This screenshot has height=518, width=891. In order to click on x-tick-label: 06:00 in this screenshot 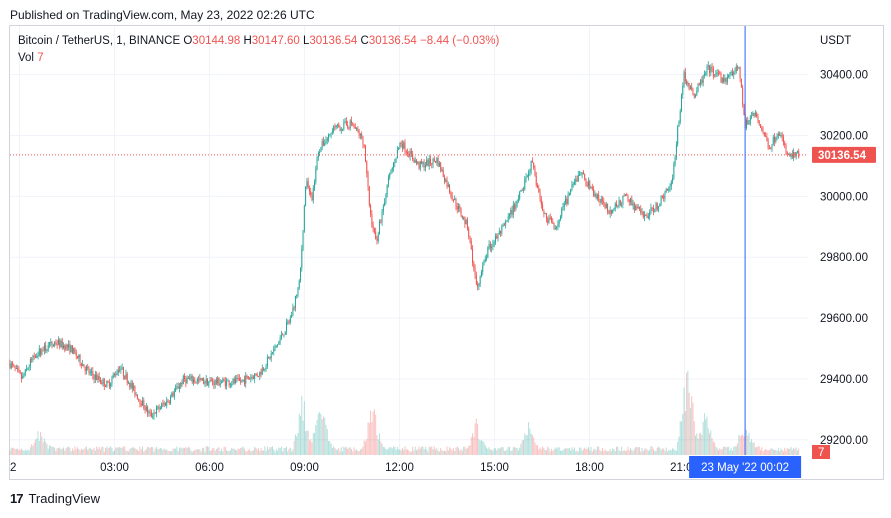, I will do `click(209, 468)`.